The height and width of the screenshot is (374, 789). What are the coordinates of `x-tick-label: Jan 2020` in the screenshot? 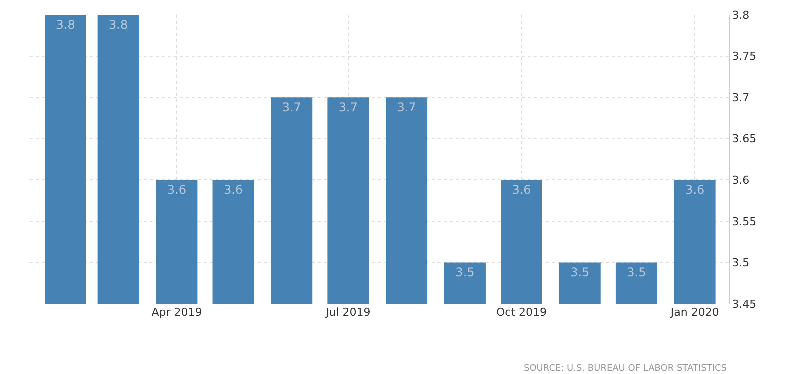 It's located at (695, 312).